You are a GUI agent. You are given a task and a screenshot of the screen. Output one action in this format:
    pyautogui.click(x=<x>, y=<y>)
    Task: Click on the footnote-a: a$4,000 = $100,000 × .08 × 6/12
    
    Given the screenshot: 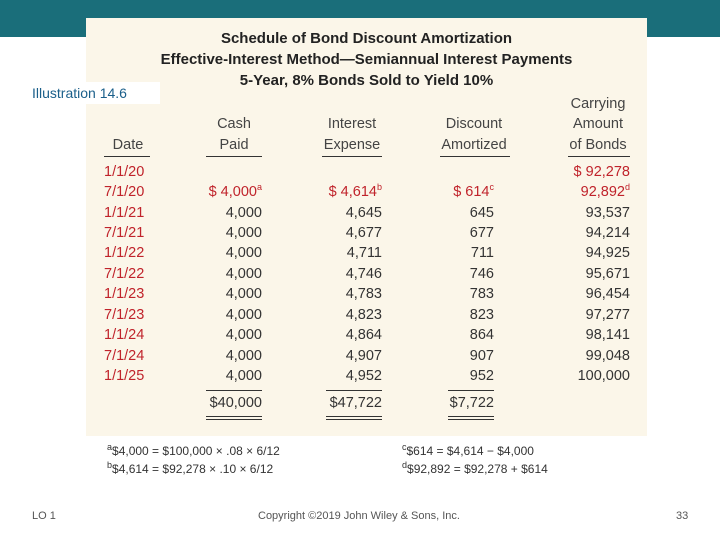 What is the action you would take?
    pyautogui.click(x=193, y=450)
    